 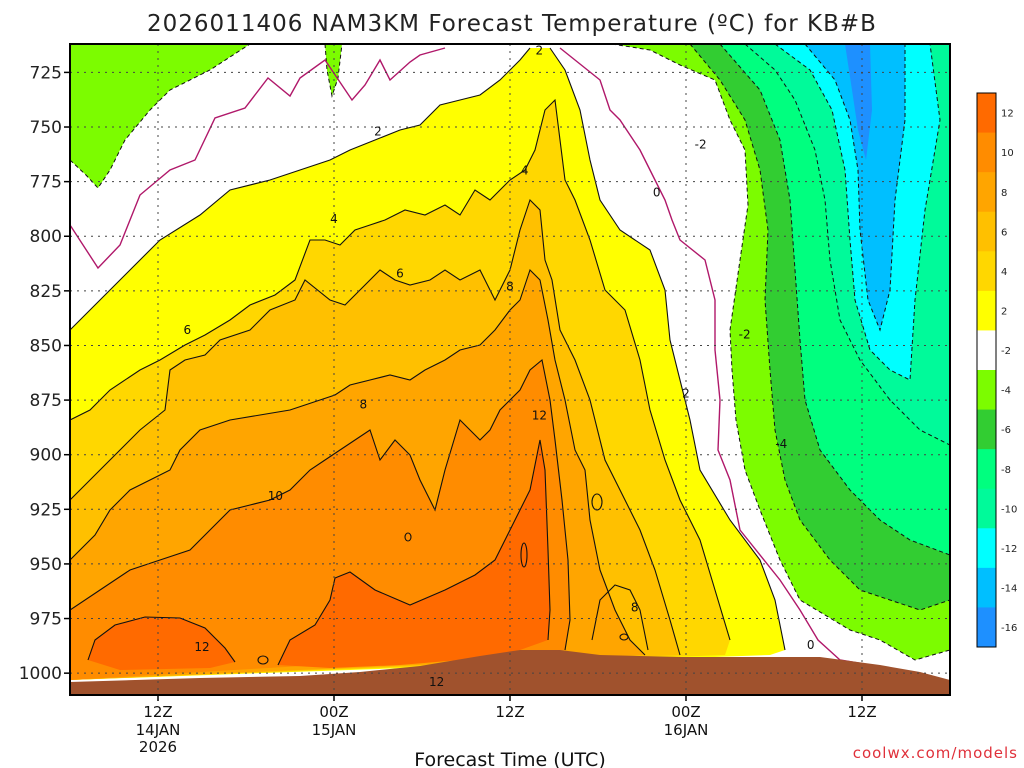 What do you see at coordinates (46, 73) in the screenshot?
I see `y-tick-label: 725` at bounding box center [46, 73].